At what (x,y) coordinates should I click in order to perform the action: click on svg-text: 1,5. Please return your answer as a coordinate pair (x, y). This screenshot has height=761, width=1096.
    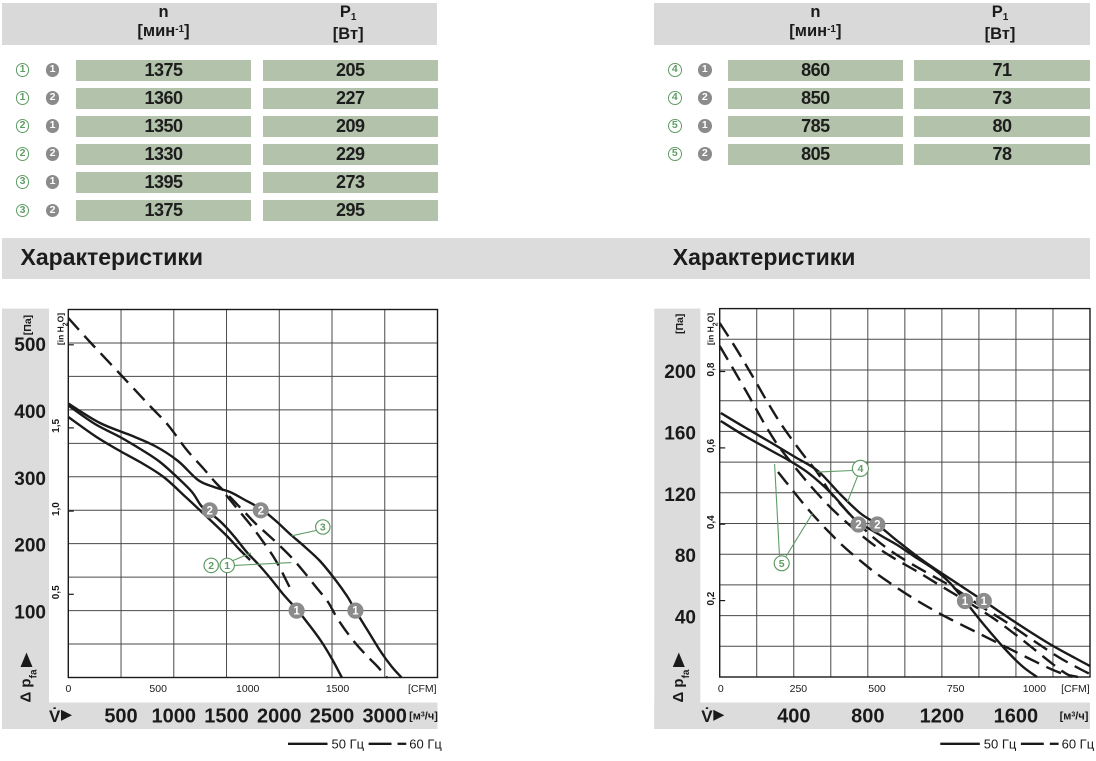
    Looking at the image, I should click on (56, 426).